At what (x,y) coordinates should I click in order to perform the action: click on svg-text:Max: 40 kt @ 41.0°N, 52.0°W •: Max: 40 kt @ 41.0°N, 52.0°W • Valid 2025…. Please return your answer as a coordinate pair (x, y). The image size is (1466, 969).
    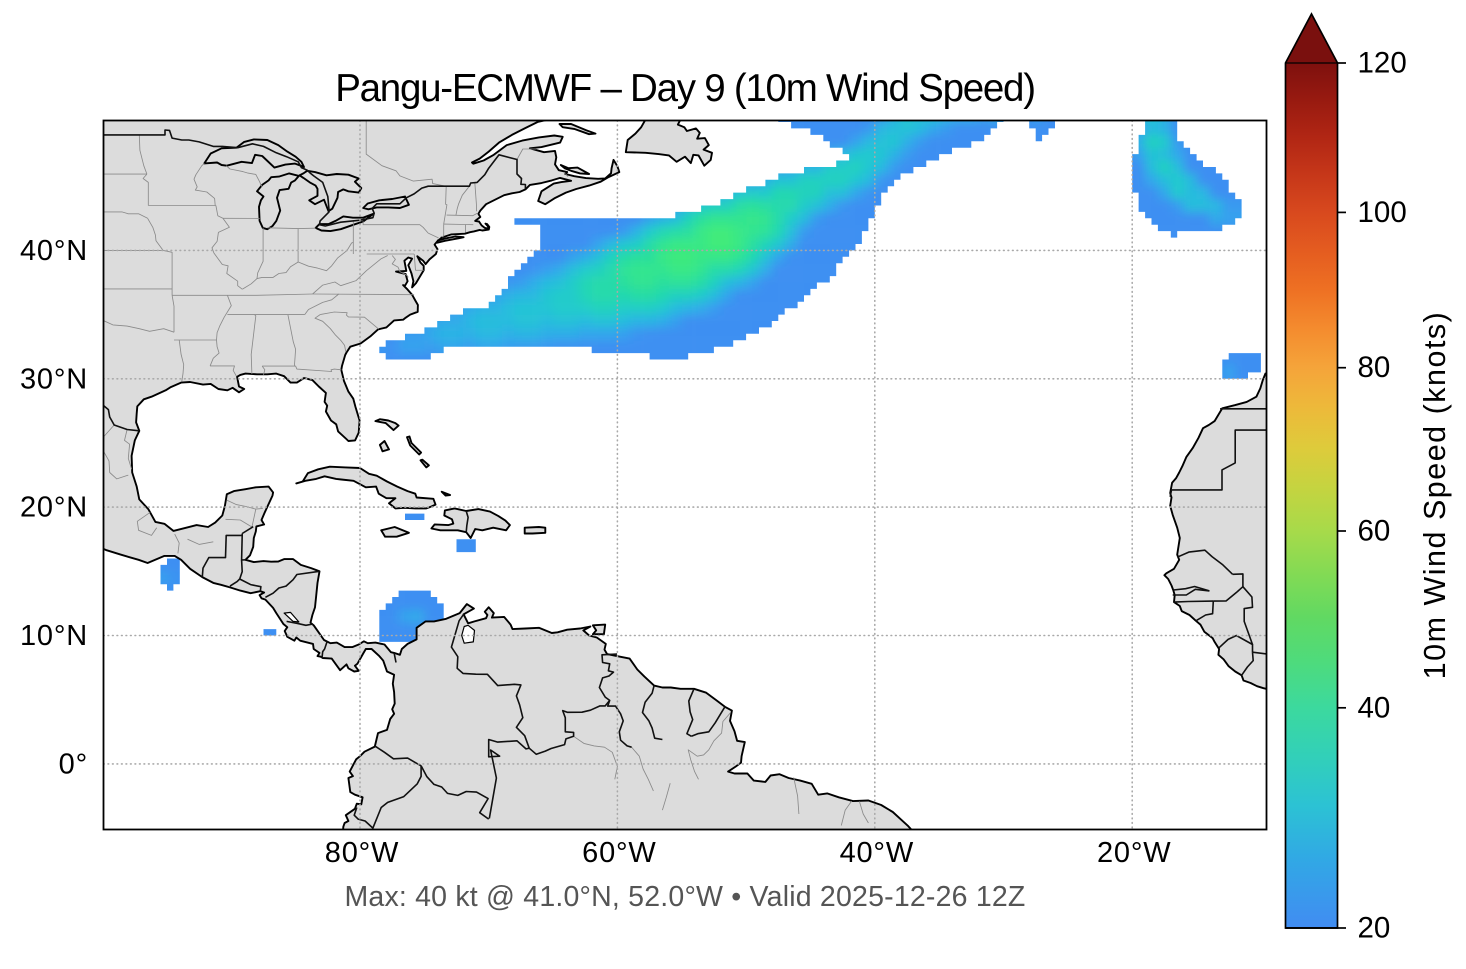
    Looking at the image, I should click on (684, 897).